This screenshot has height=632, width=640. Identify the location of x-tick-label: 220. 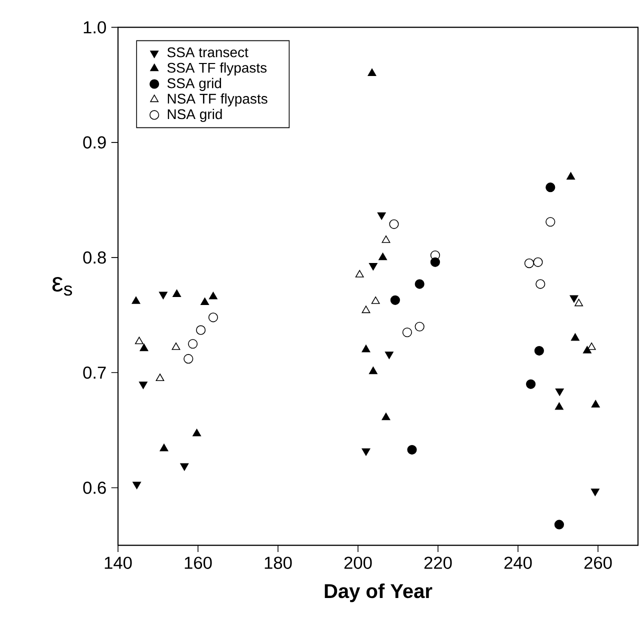
(438, 562).